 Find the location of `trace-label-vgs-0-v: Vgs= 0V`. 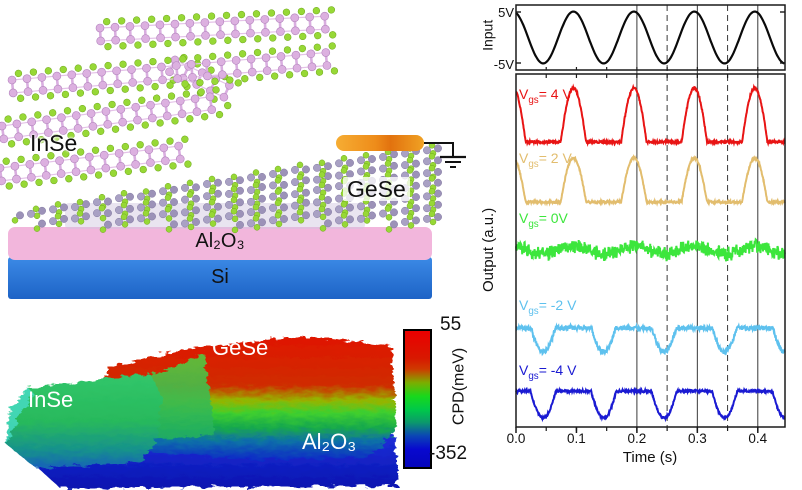

trace-label-vgs-0-v: Vgs= 0V is located at coordinates (543, 220).